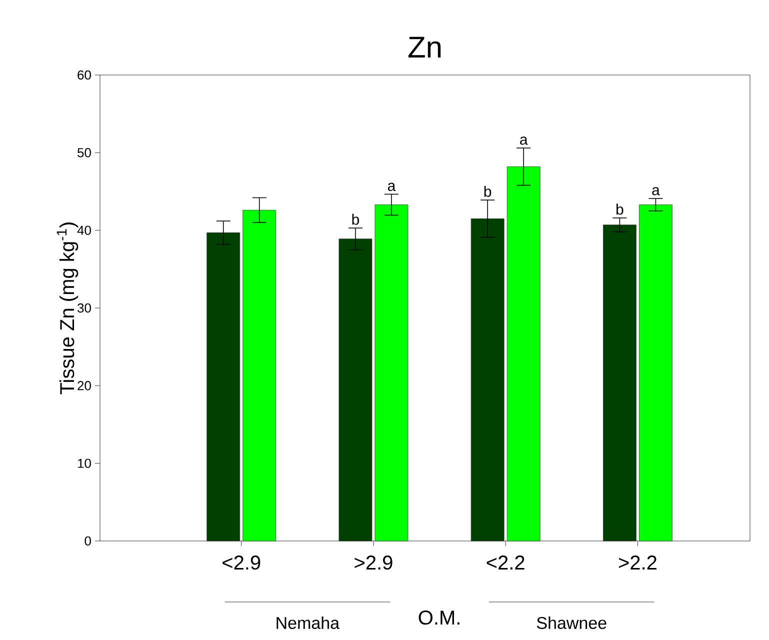 This screenshot has width=769, height=640. Describe the element at coordinates (308, 623) in the screenshot. I see `text: Nemaha` at that location.